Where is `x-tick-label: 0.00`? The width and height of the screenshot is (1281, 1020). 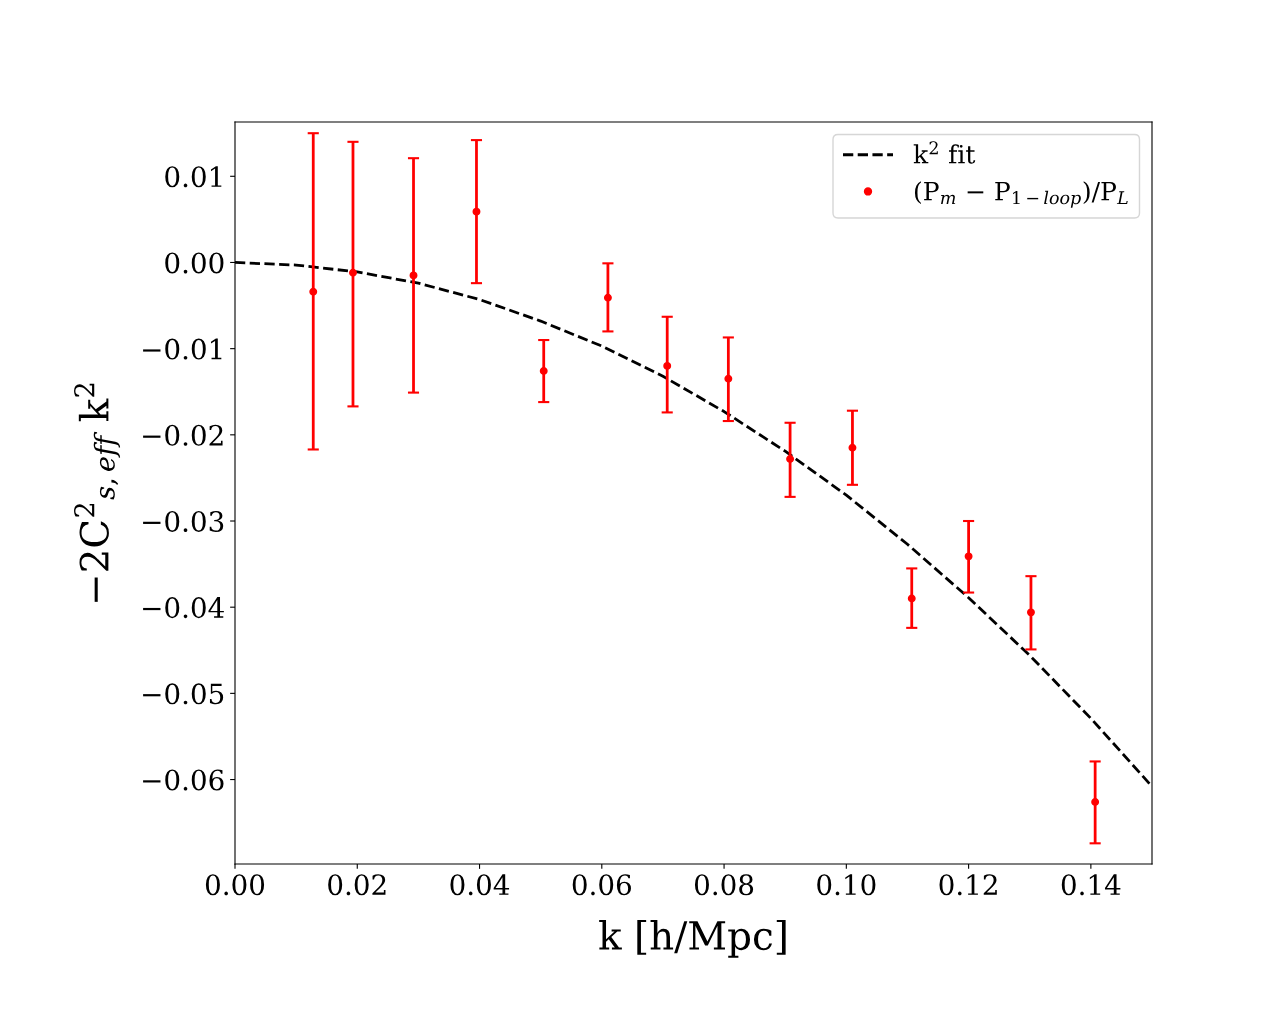 x-tick-label: 0.00 is located at coordinates (235, 885).